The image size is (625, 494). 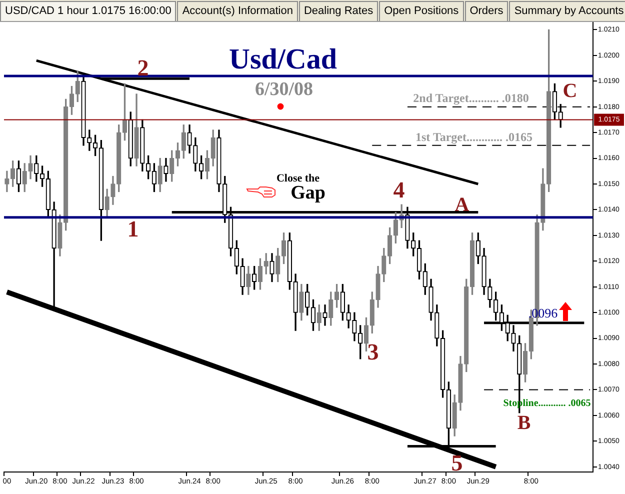 I want to click on annotation: .0096, so click(x=543, y=313).